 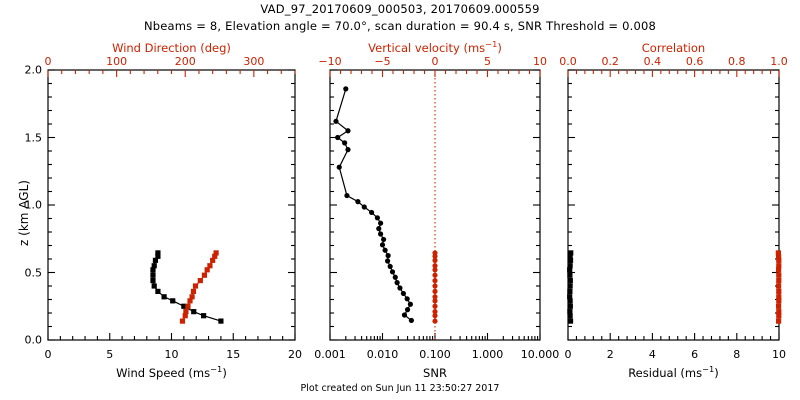 What do you see at coordinates (737, 61) in the screenshot?
I see `panel-residual-top-ticklabel: 0.8` at bounding box center [737, 61].